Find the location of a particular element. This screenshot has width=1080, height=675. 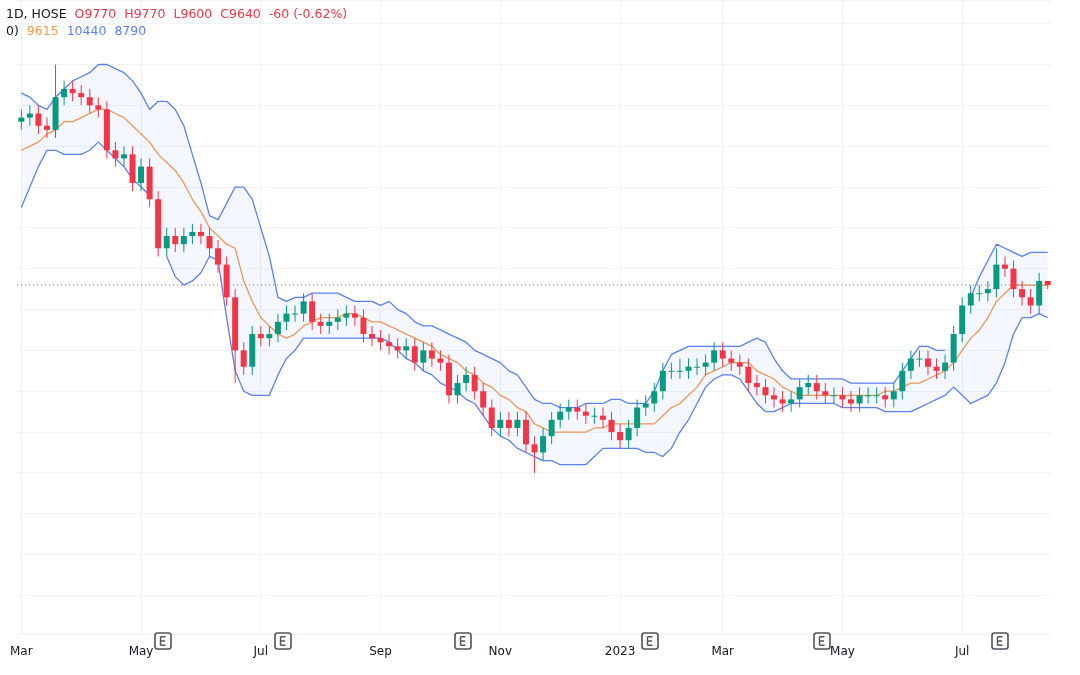

text: L9600 is located at coordinates (193, 13).